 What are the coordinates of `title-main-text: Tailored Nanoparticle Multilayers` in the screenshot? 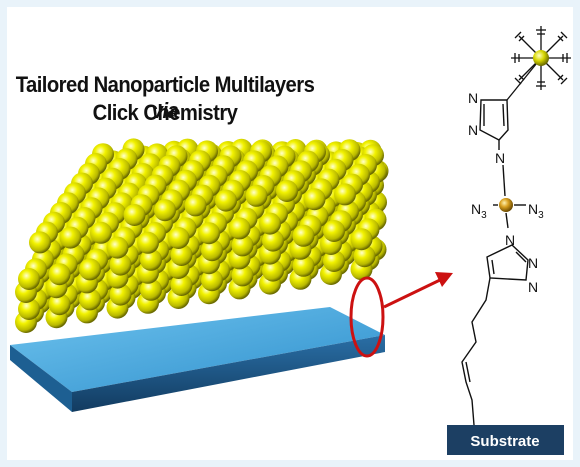 It's located at (165, 84).